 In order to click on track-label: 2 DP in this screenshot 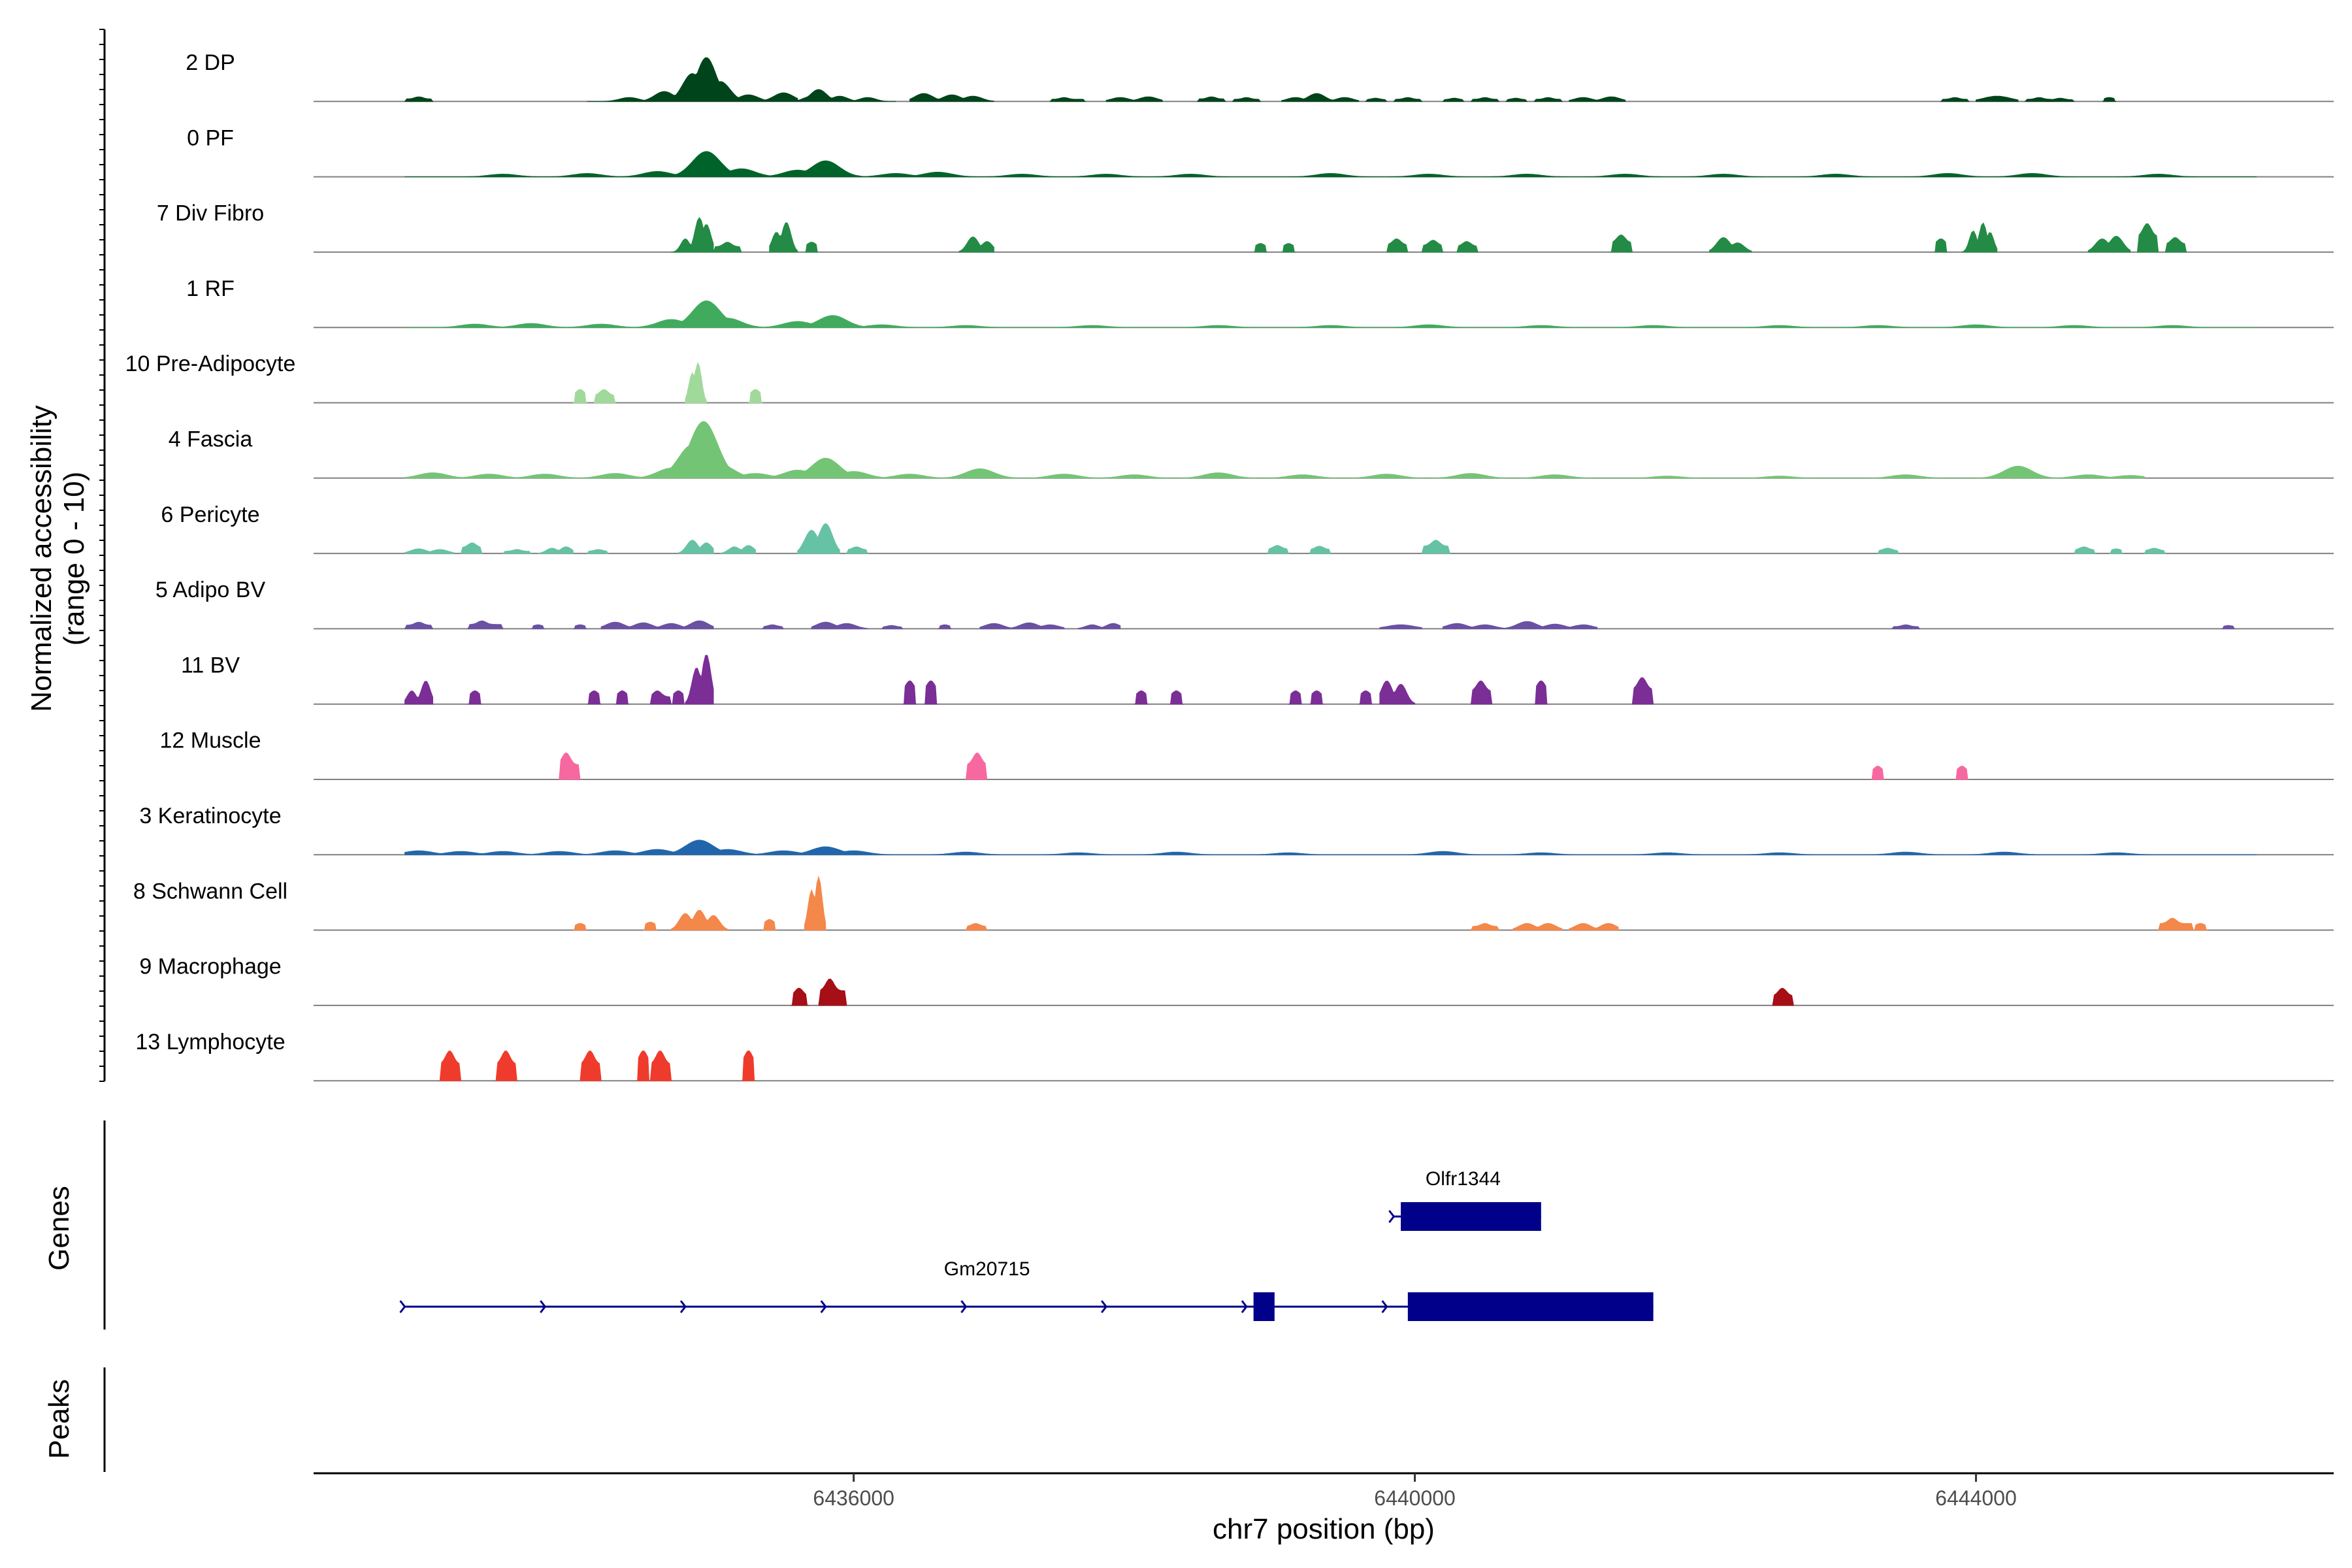, I will do `click(210, 62)`.